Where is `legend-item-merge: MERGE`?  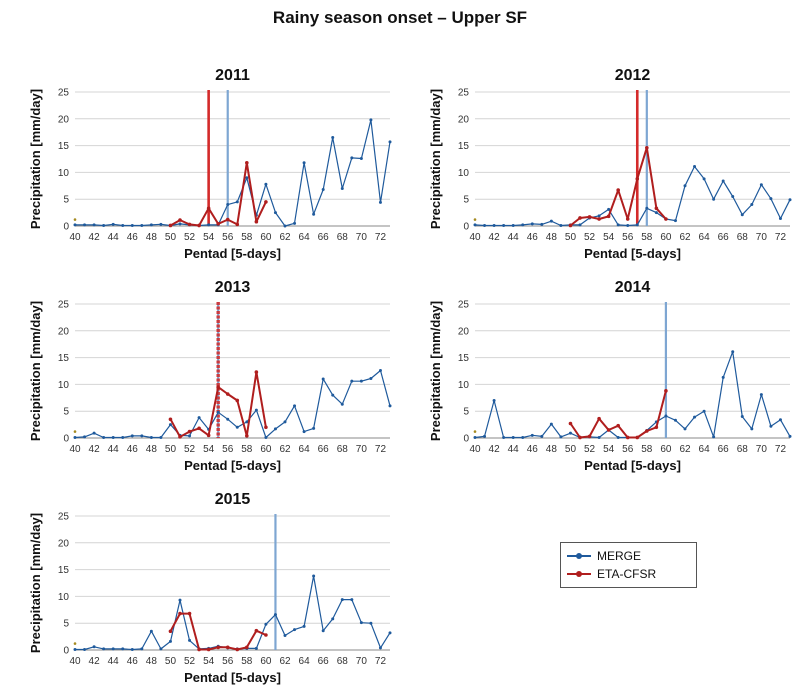 legend-item-merge: MERGE is located at coordinates (604, 556).